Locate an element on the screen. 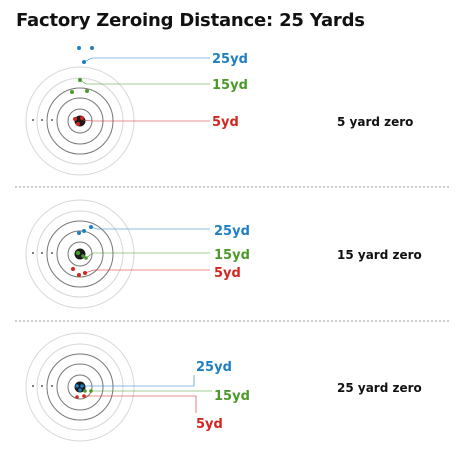 Image resolution: width=465 pixels, height=465 pixels. zero-label: 5 yard zero is located at coordinates (375, 122).